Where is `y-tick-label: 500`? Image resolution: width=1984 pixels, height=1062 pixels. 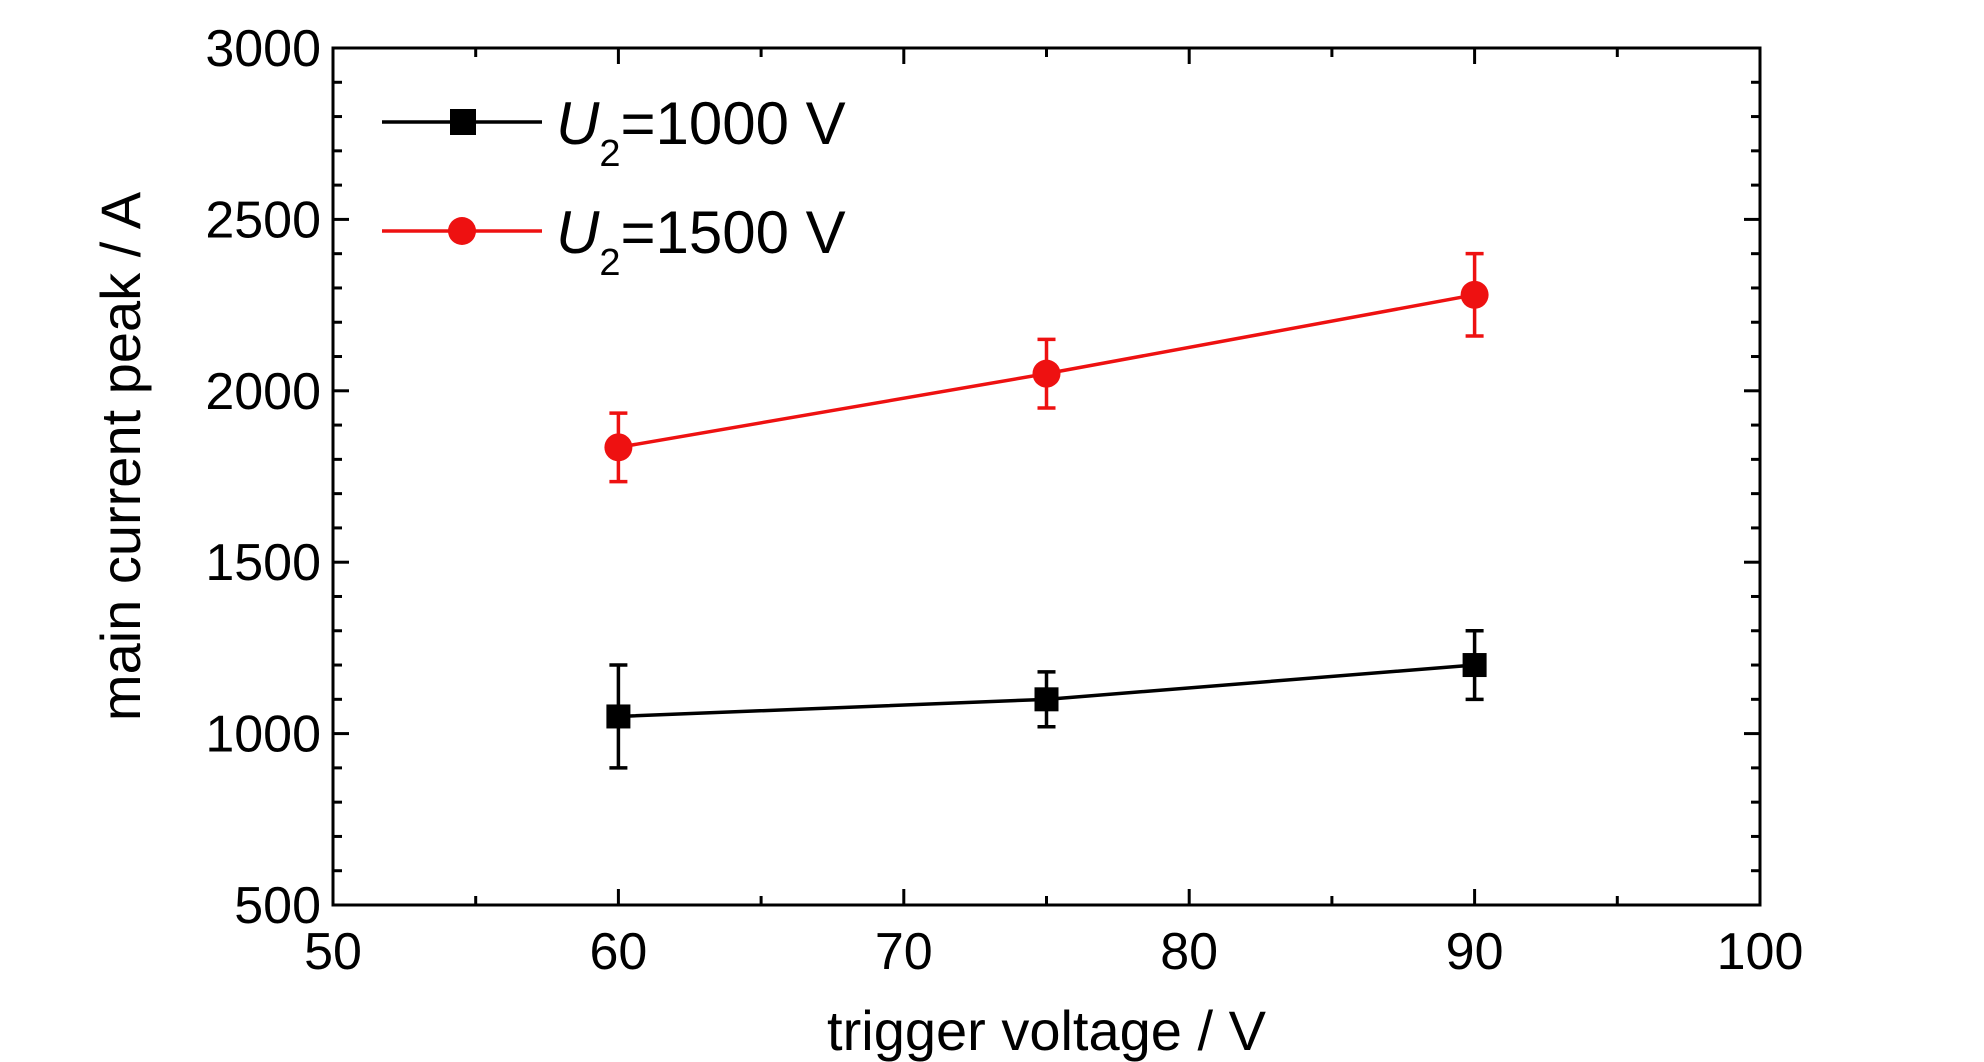
y-tick-label: 500 is located at coordinates (277, 906).